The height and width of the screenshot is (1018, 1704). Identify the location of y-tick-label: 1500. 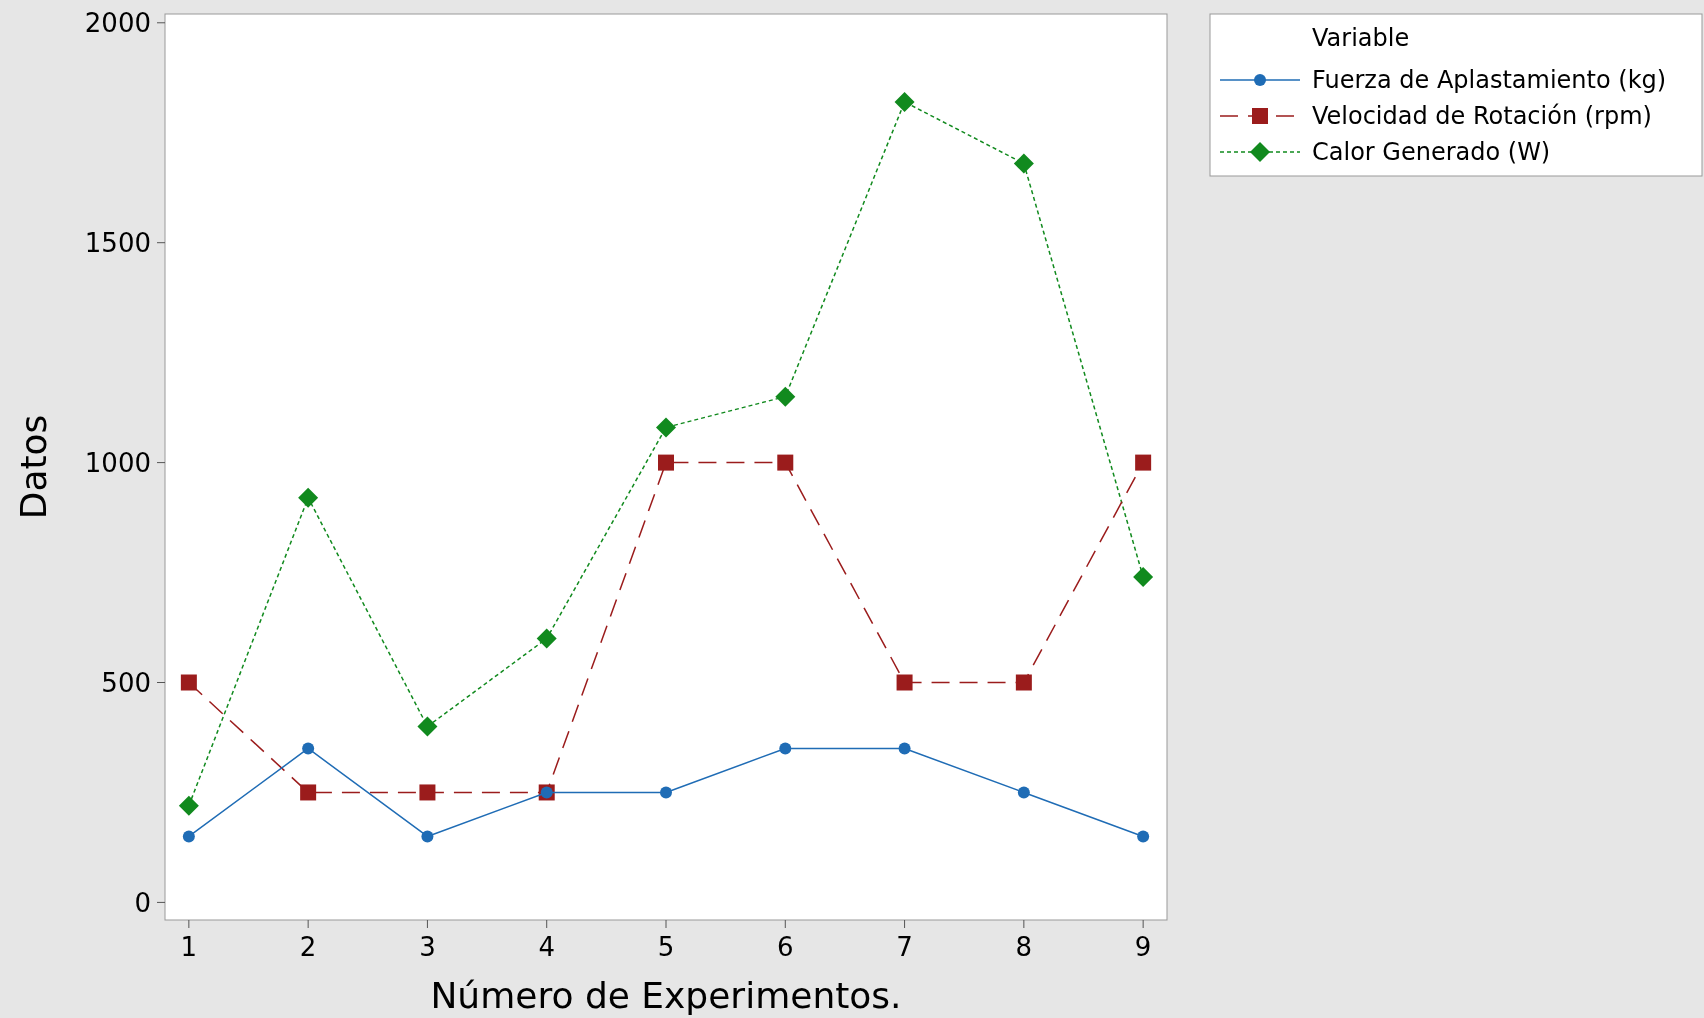
(117, 242).